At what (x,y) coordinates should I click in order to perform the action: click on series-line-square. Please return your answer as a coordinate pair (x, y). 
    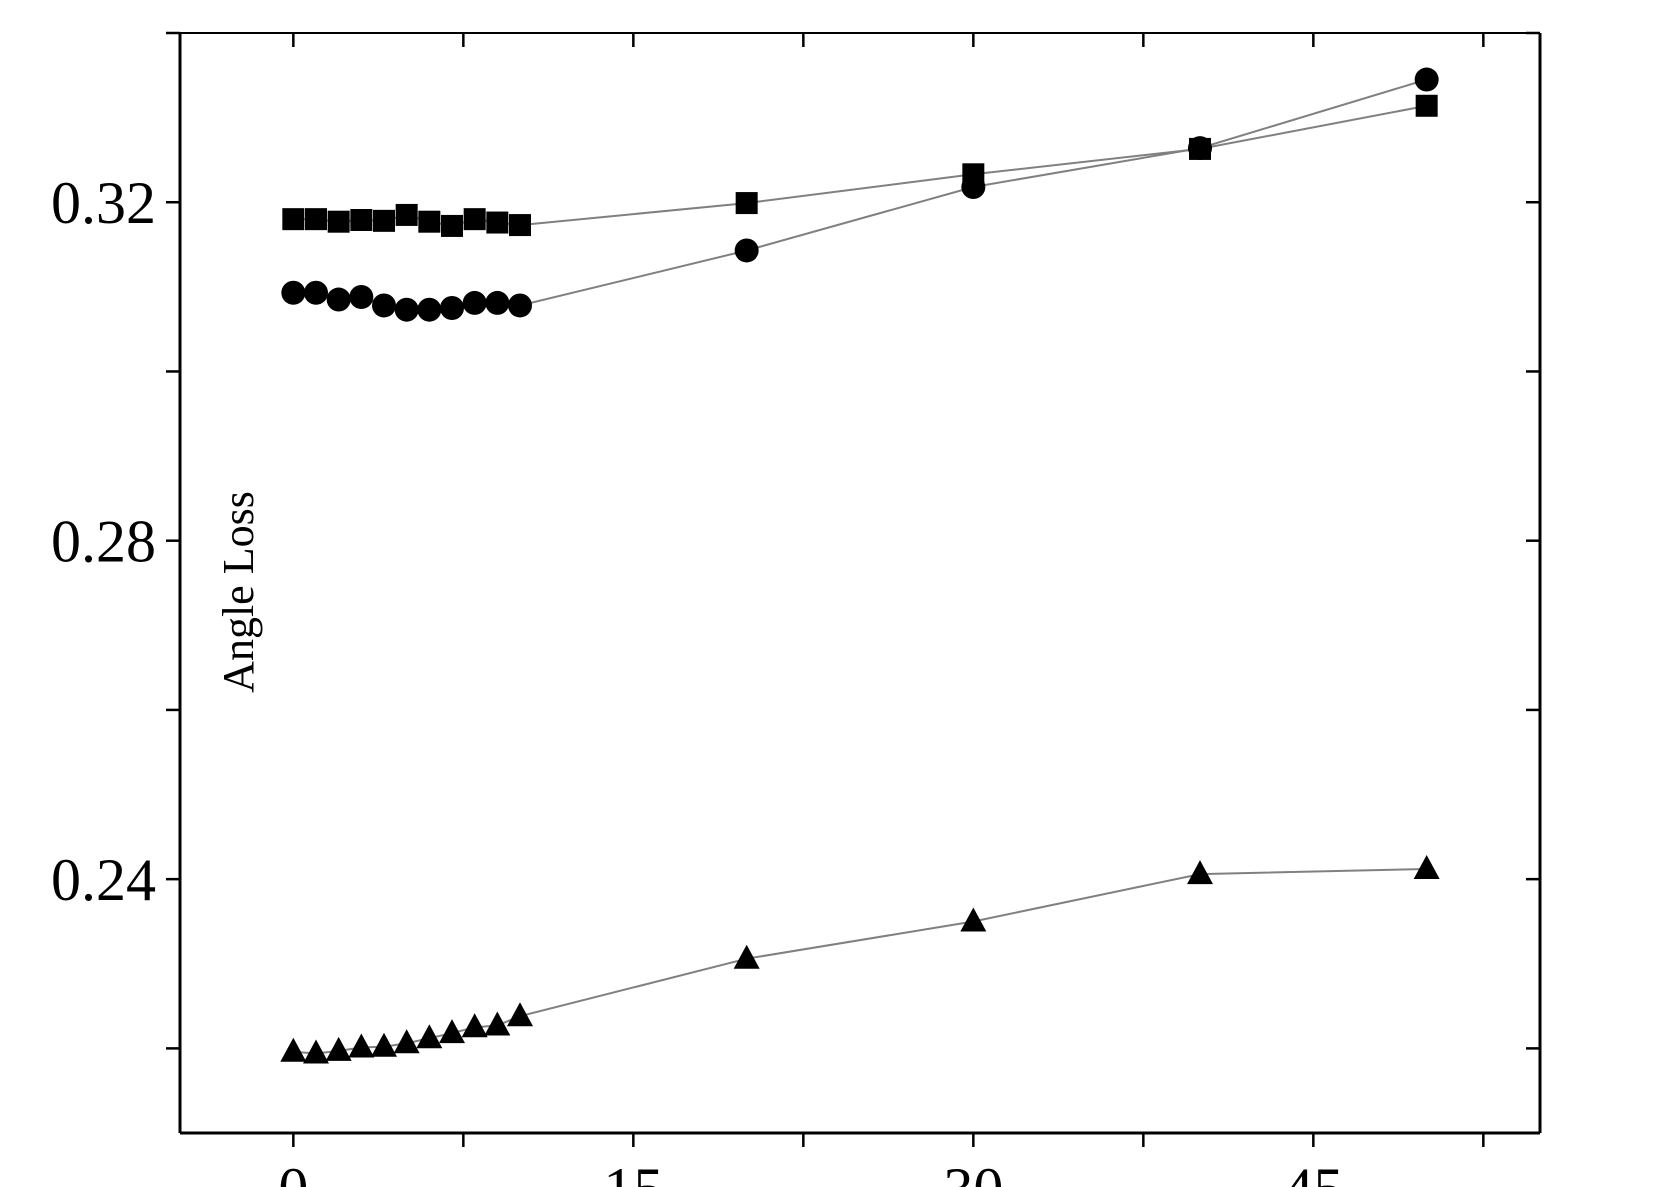
    Looking at the image, I should click on (860, 165).